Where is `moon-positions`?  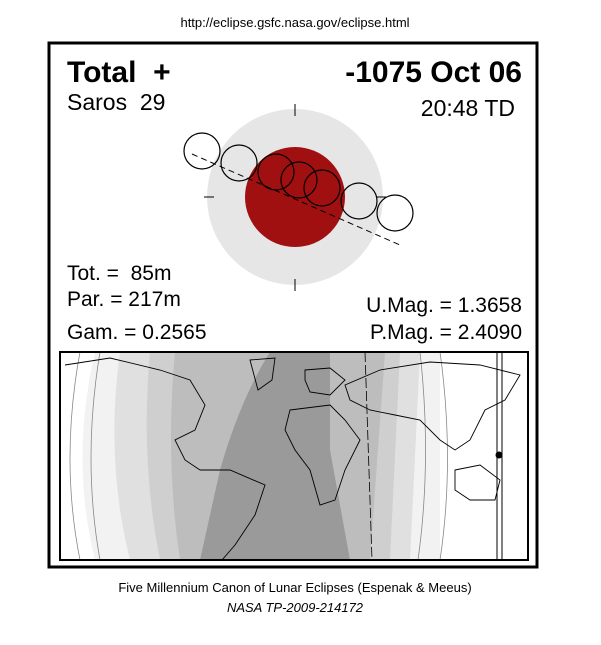
moon-positions is located at coordinates (298, 182).